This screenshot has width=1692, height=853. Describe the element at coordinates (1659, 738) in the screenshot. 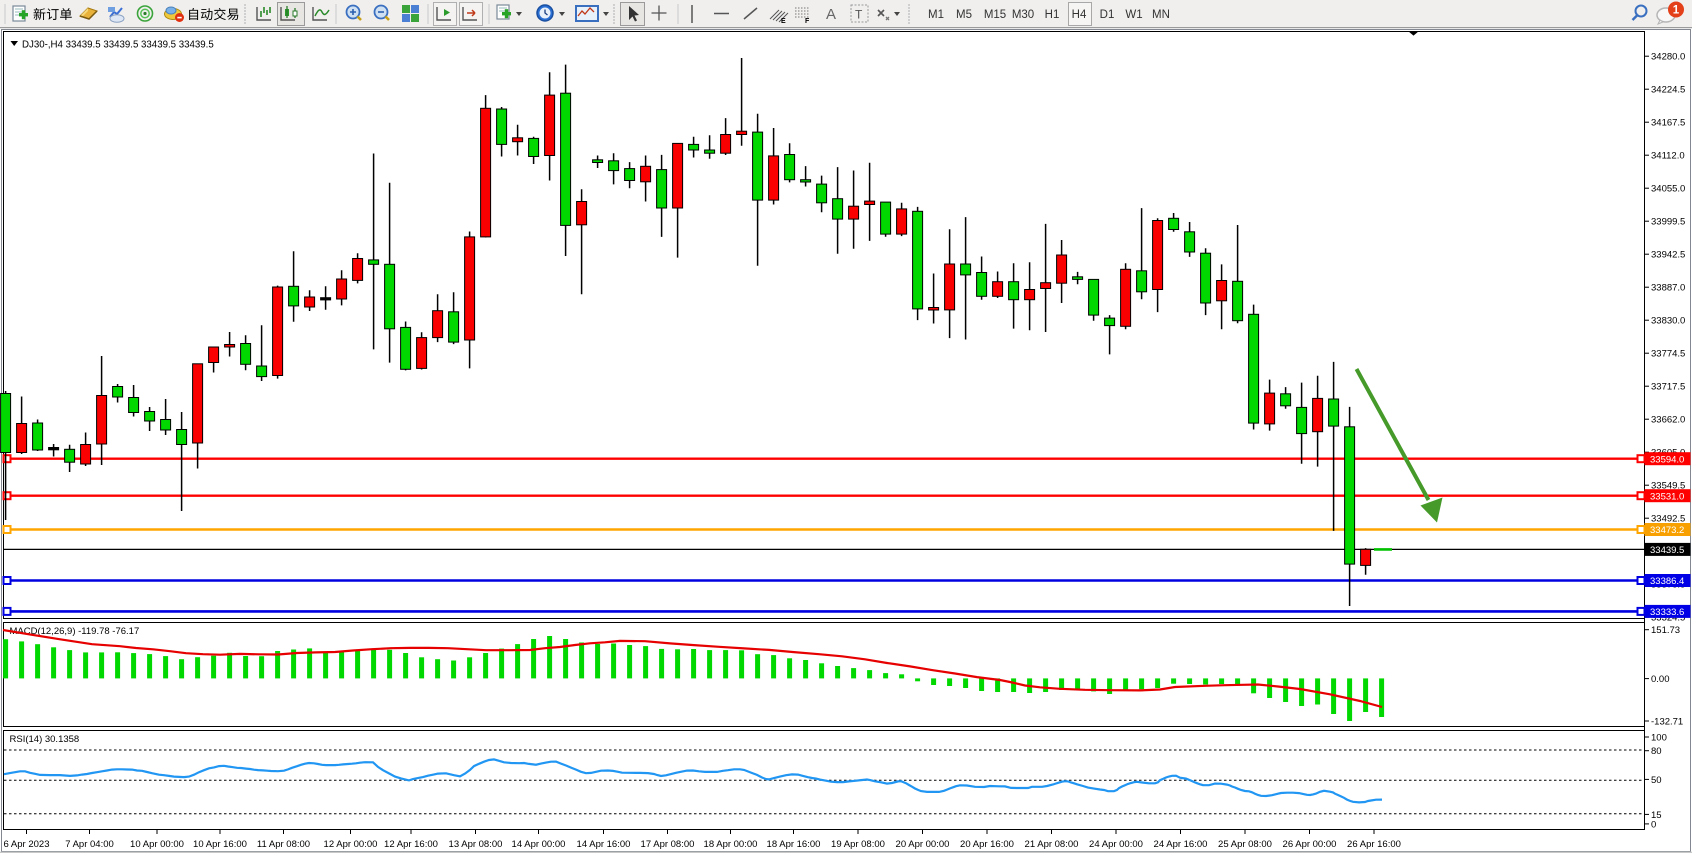

I see `svg-text: 100` at that location.